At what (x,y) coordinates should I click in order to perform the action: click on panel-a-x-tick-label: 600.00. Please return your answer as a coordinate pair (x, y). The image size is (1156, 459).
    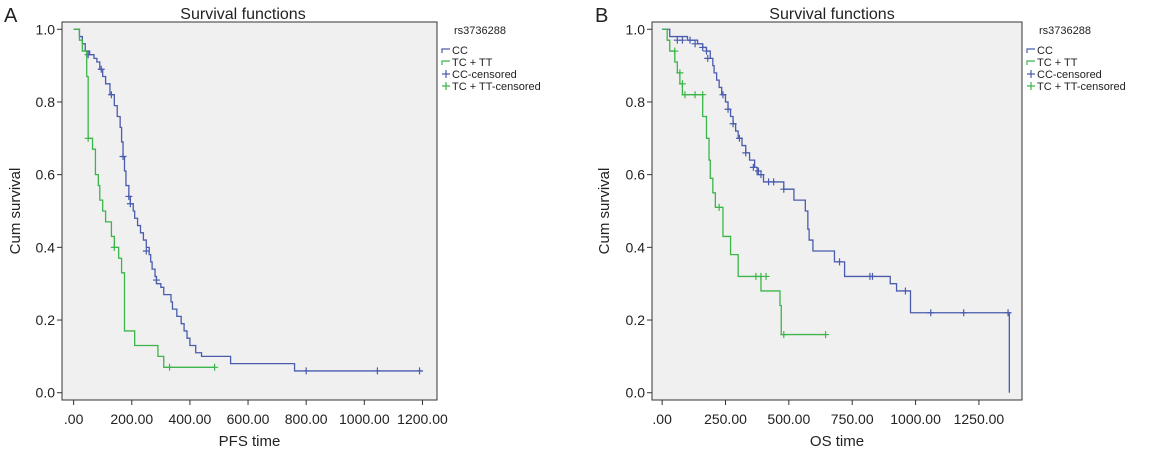
    Looking at the image, I should click on (248, 419).